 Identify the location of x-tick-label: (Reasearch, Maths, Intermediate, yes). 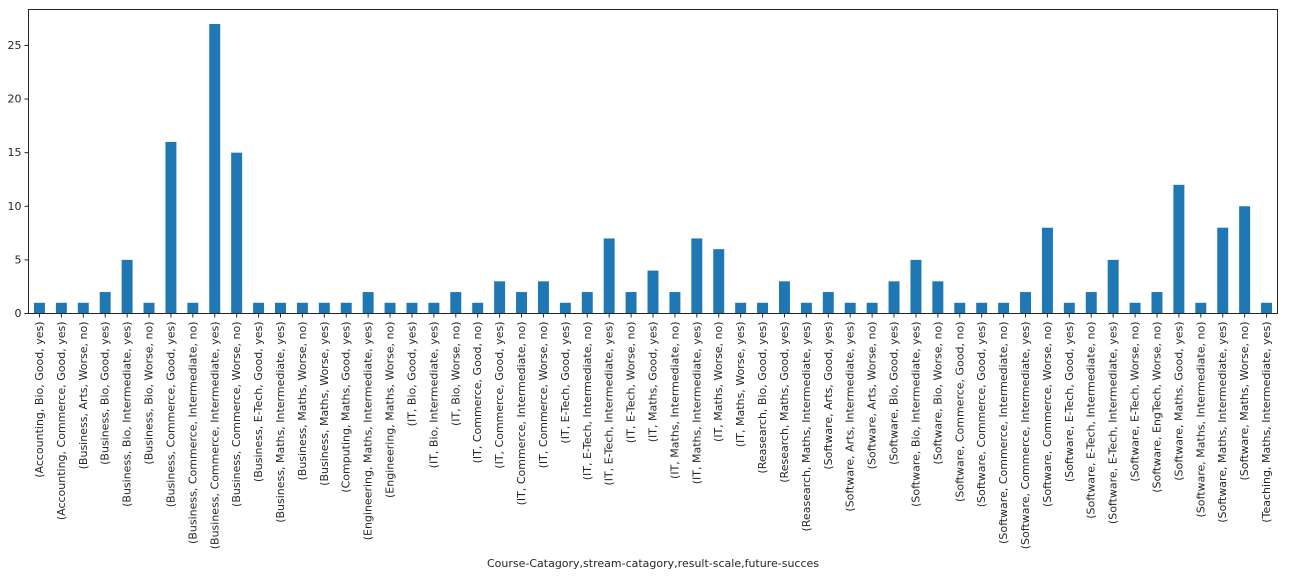
(806, 427).